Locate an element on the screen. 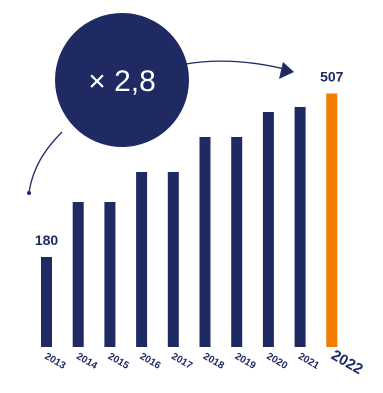 The width and height of the screenshot is (383, 393). bar-2020 is located at coordinates (268, 229).